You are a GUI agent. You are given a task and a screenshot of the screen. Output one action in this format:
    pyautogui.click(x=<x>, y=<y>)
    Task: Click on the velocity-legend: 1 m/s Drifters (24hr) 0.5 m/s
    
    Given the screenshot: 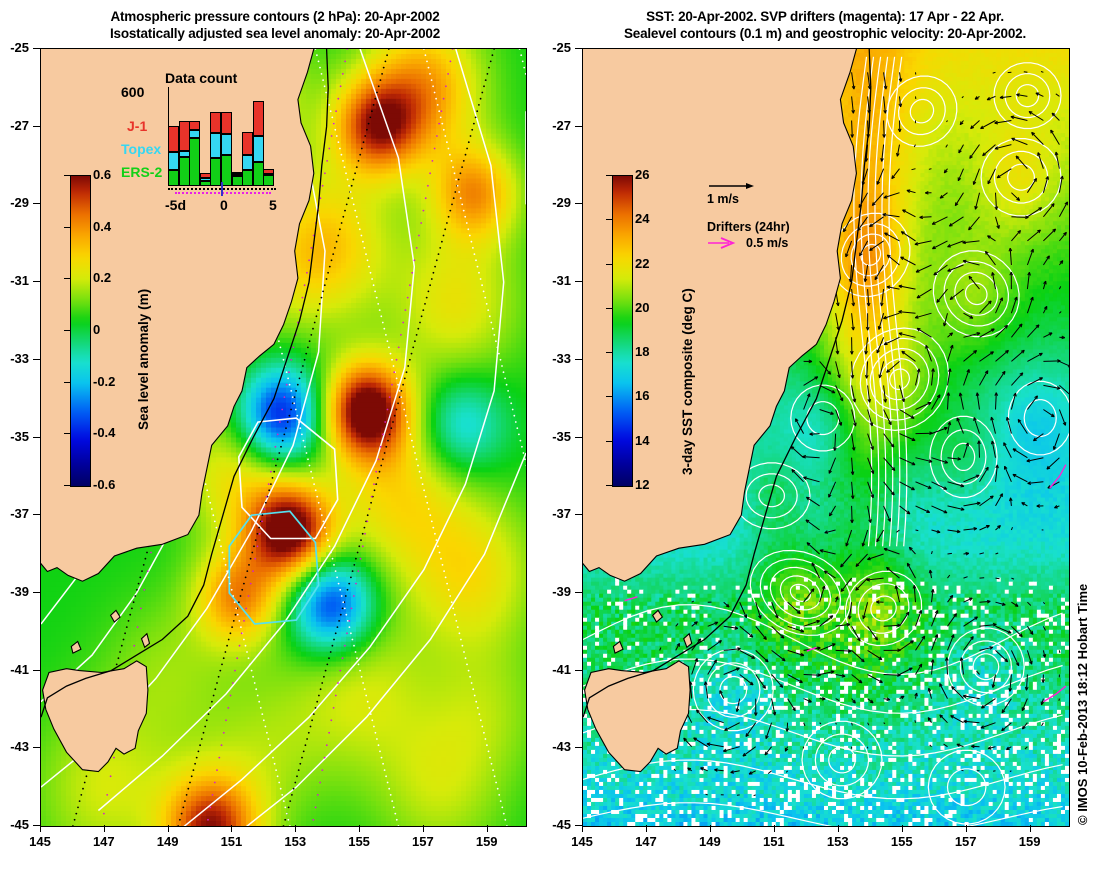 What is the action you would take?
    pyautogui.click(x=771, y=217)
    